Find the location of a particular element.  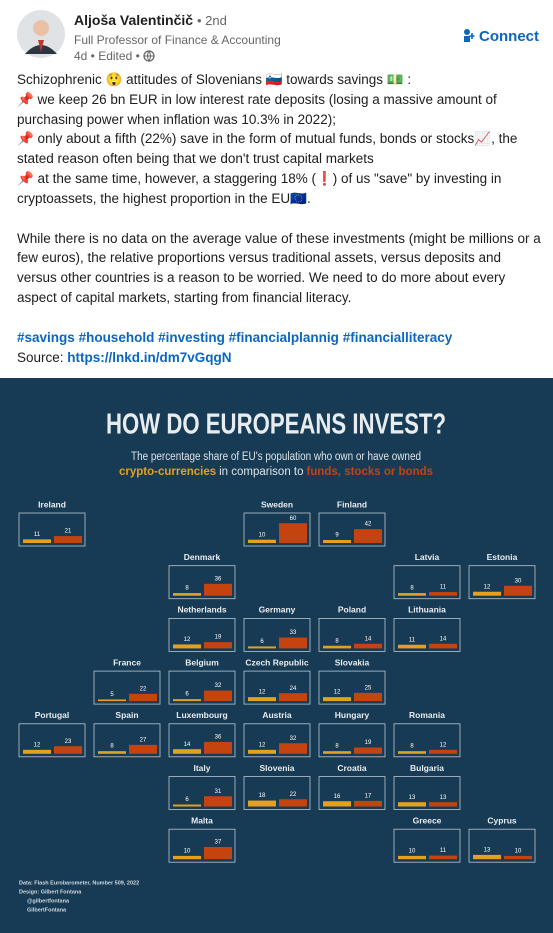

value-label: 8 is located at coordinates (337, 641).